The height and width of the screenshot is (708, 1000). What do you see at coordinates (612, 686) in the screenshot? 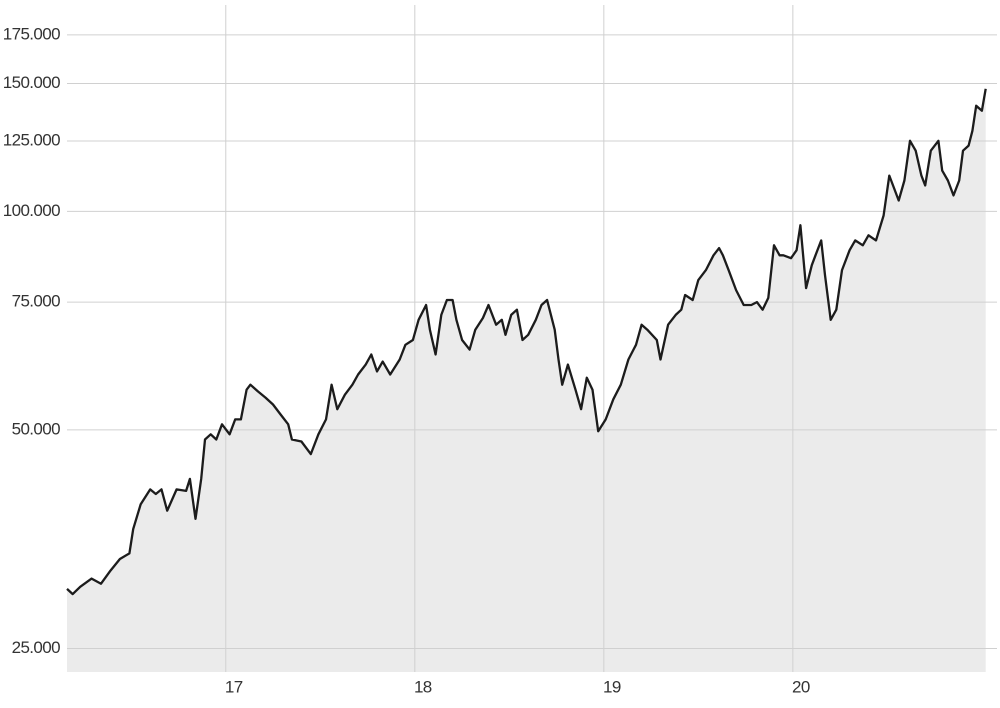
I see `x-tick-label: 19` at bounding box center [612, 686].